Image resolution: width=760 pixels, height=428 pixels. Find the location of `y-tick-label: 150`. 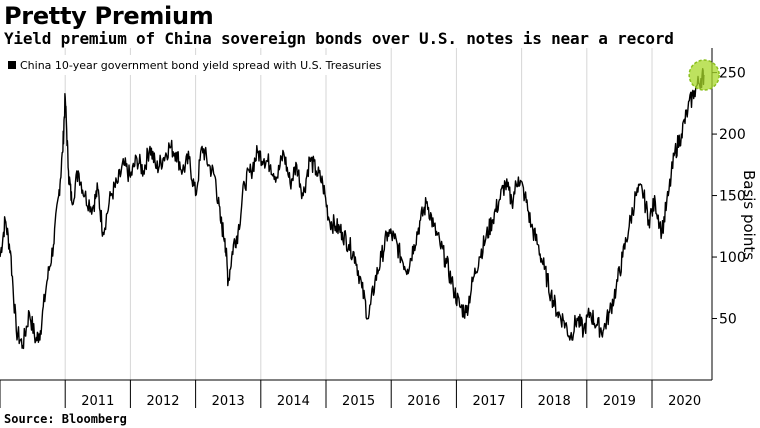

y-tick-label: 150 is located at coordinates (732, 197).